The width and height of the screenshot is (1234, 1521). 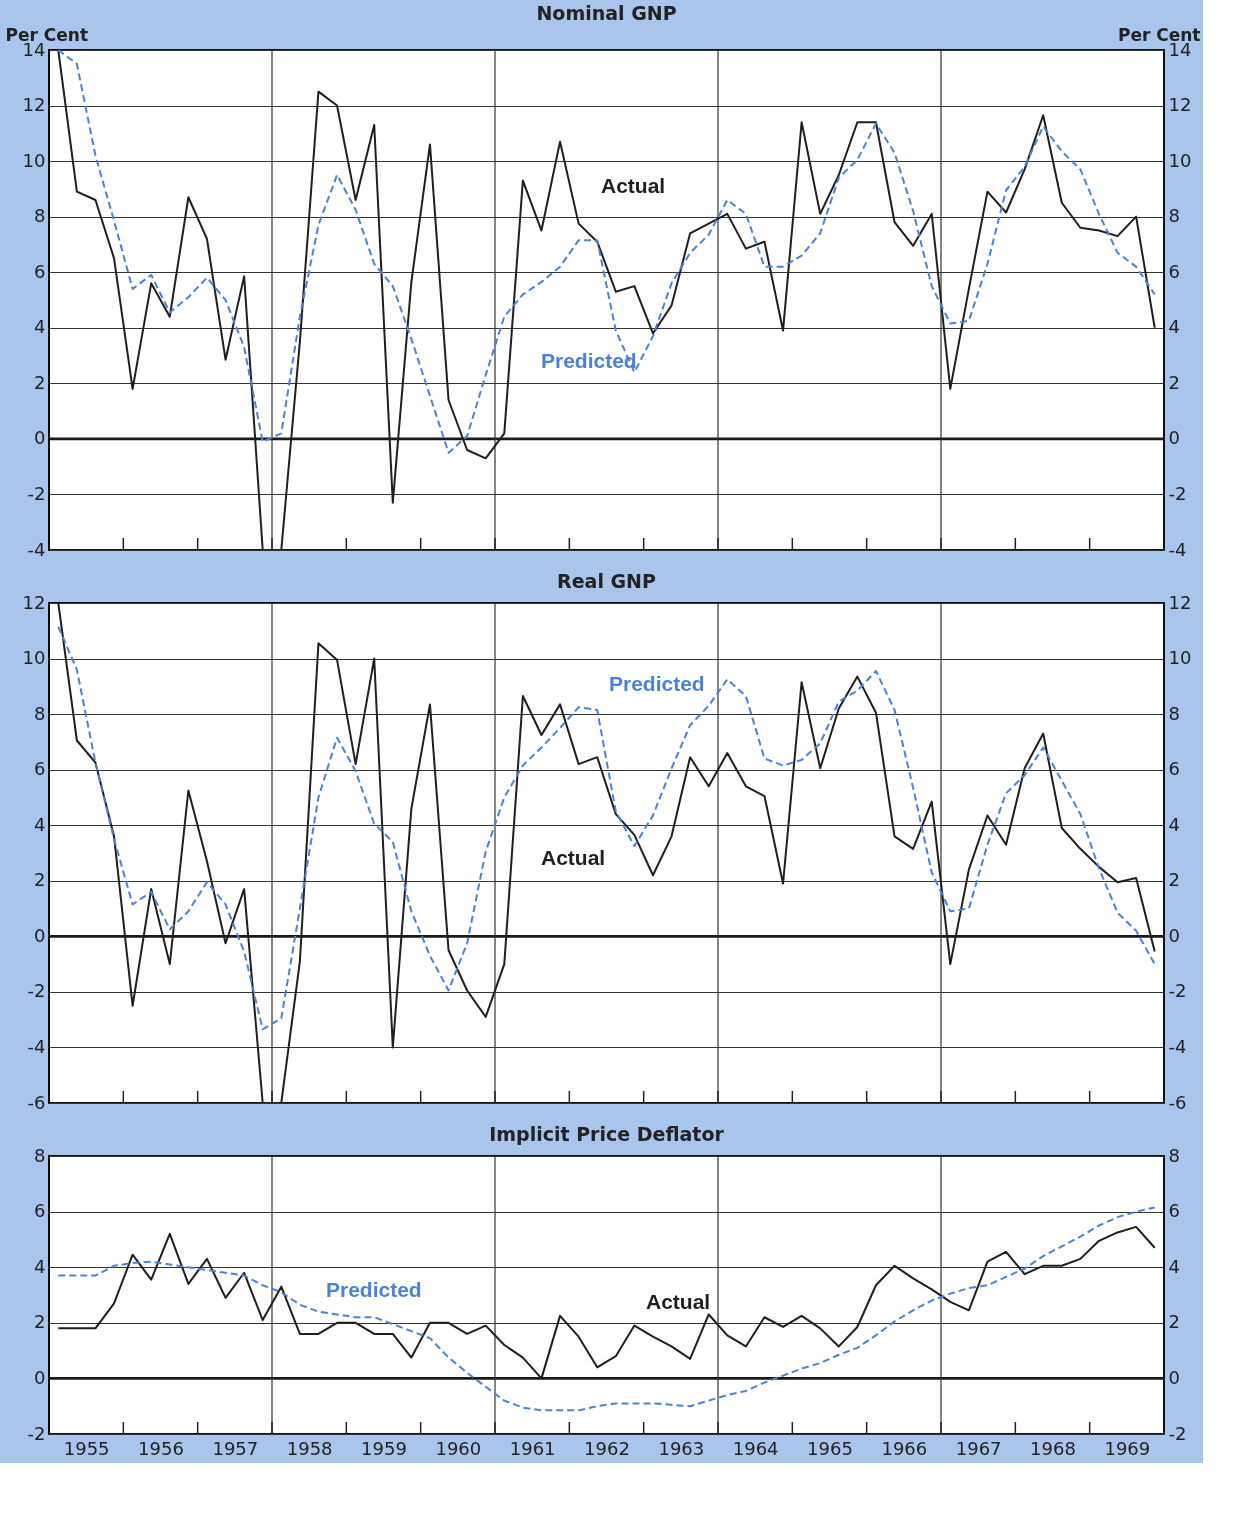 What do you see at coordinates (681, 1448) in the screenshot?
I see `x-tick-label: 1963` at bounding box center [681, 1448].